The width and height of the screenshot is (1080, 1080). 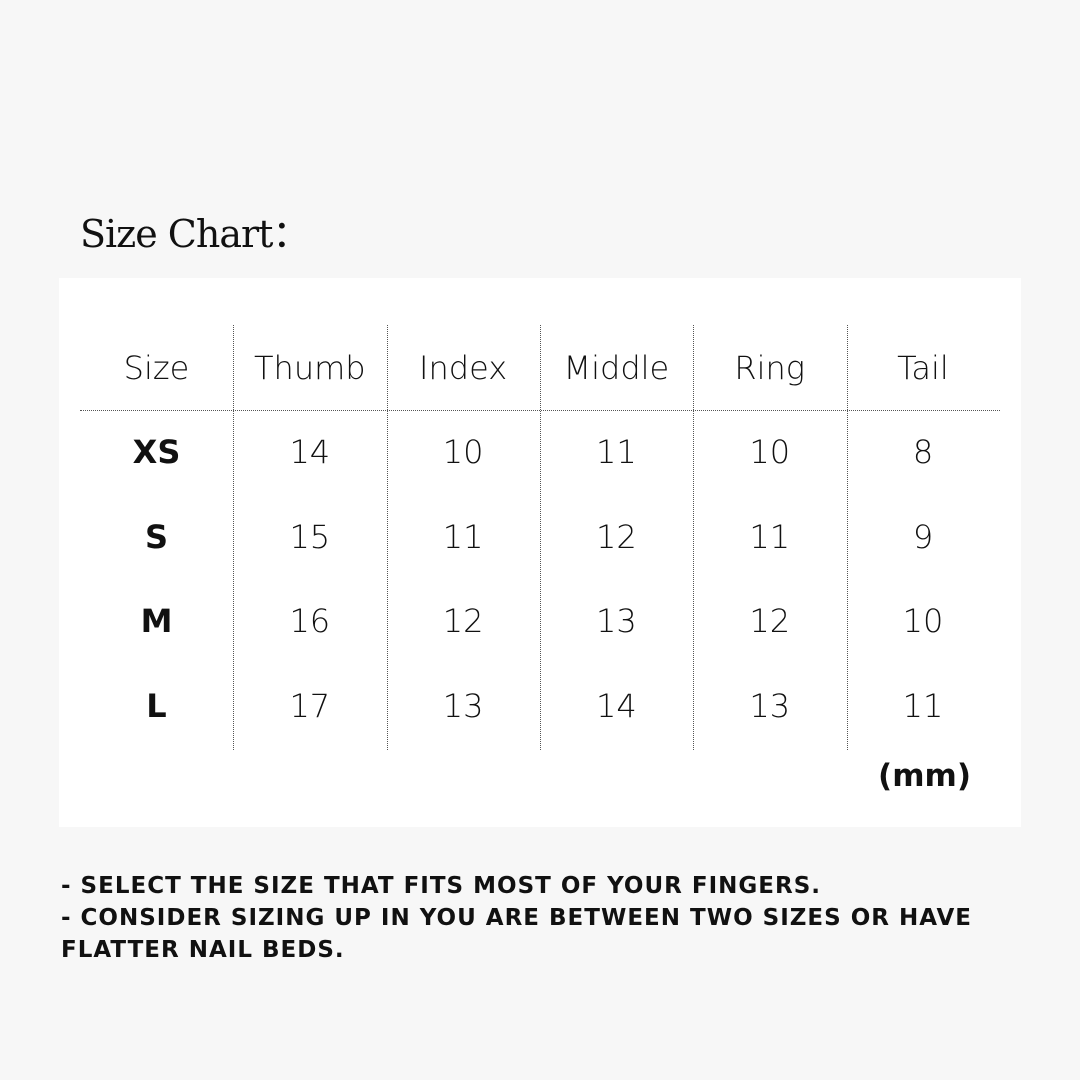 I want to click on size-label: XS, so click(x=156, y=452).